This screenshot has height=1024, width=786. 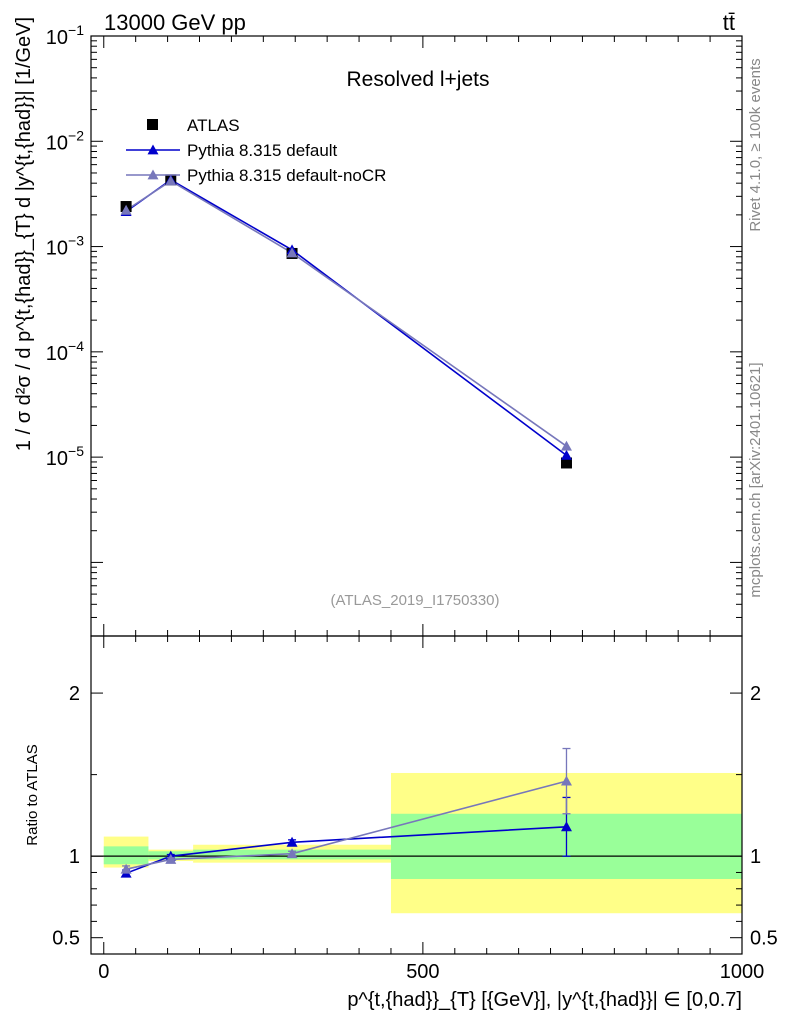 I want to click on mcplots-reference-label: mcplots.cern.ch [arXiv:2401.10621], so click(x=755, y=479).